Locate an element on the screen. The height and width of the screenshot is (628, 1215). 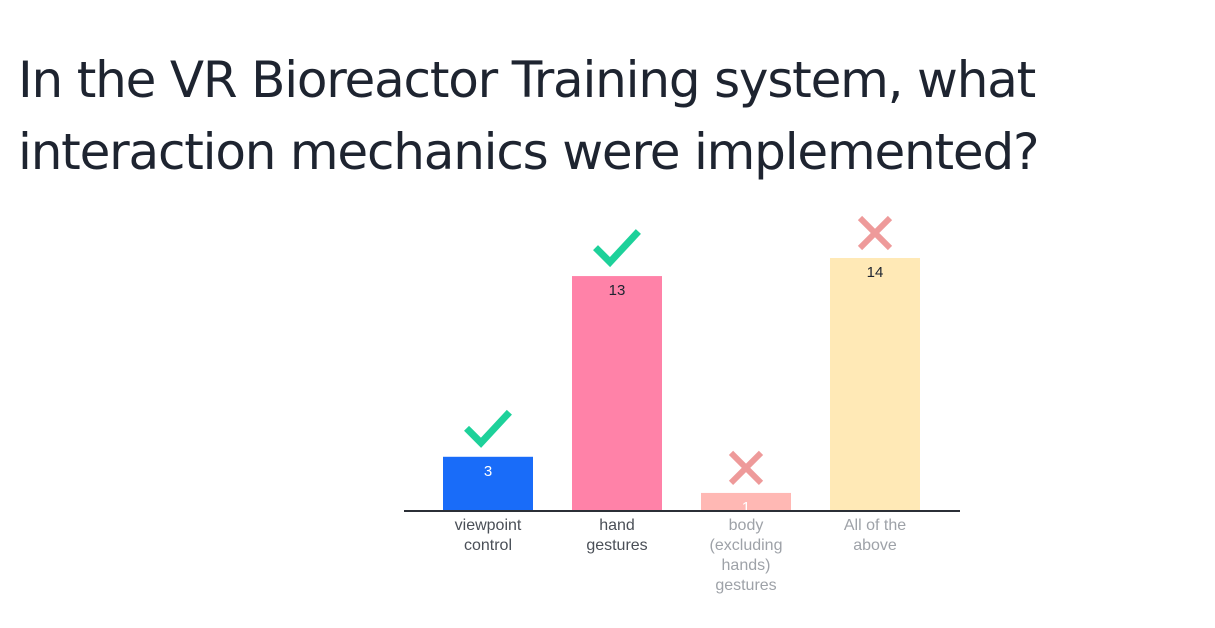
bar-all-of-the-above is located at coordinates (875, 384).